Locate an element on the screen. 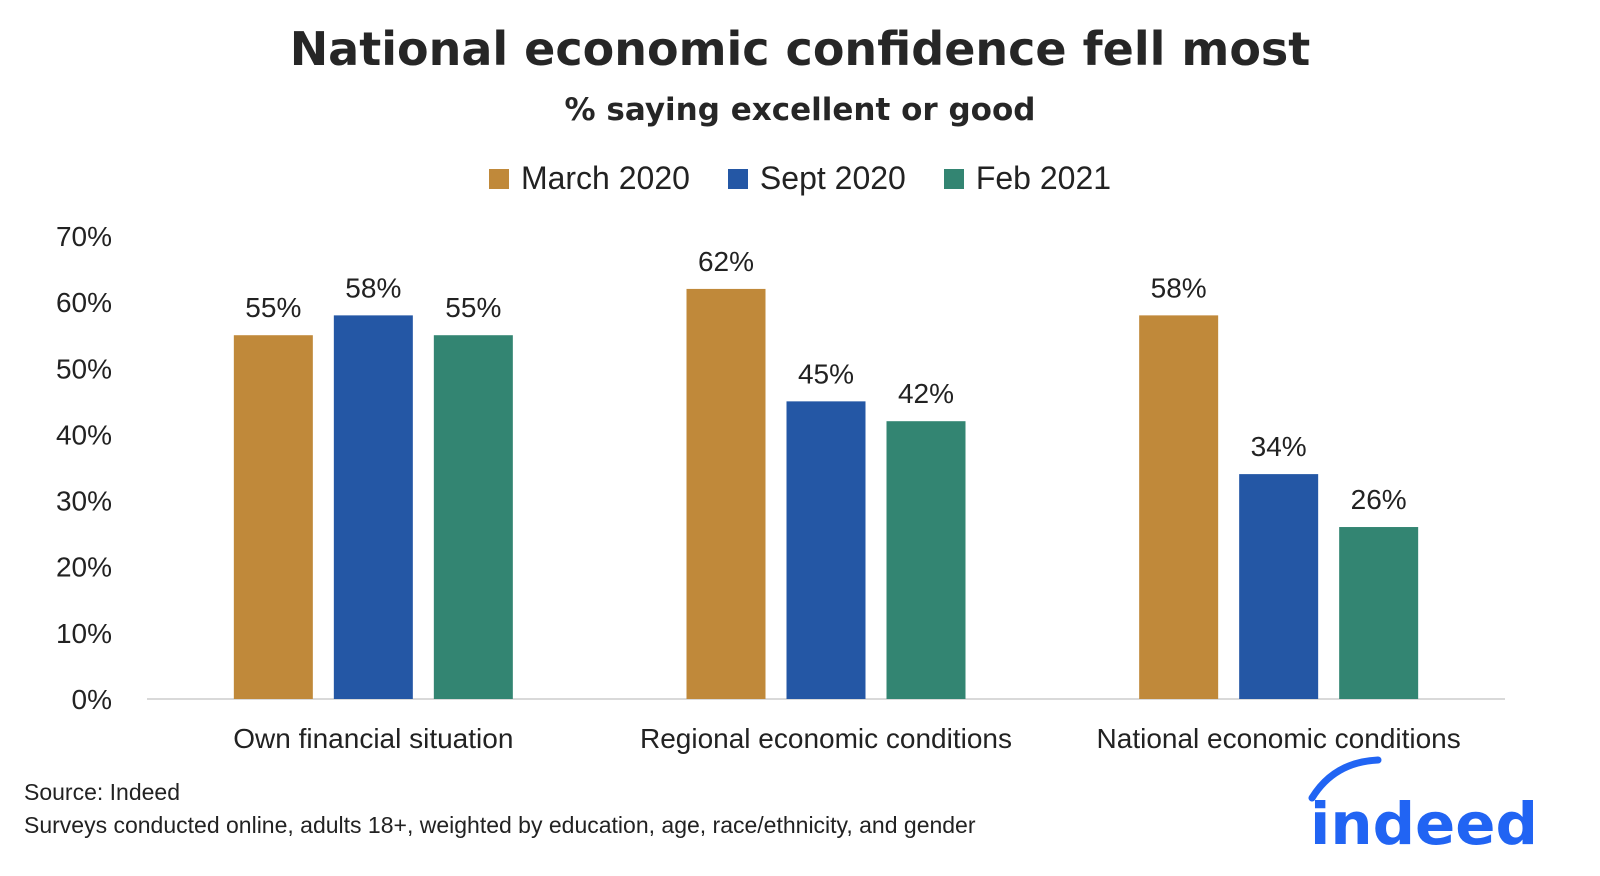 This screenshot has height=876, width=1600. data-label: 42% is located at coordinates (926, 393).